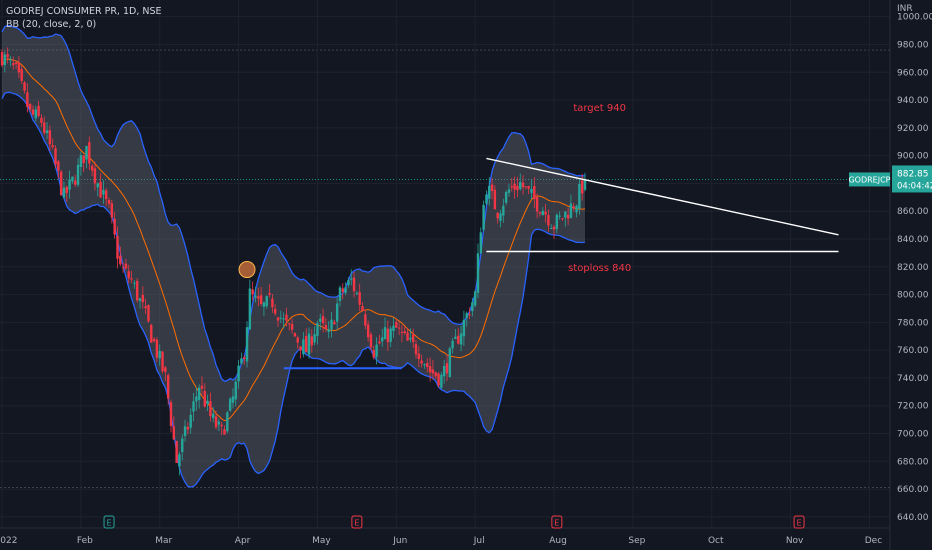  Describe the element at coordinates (445, 536) in the screenshot. I see `time-axis: 2022 Feb Mar Apr May Jun Jul Aug Sep Oct Nov Dec` at that location.